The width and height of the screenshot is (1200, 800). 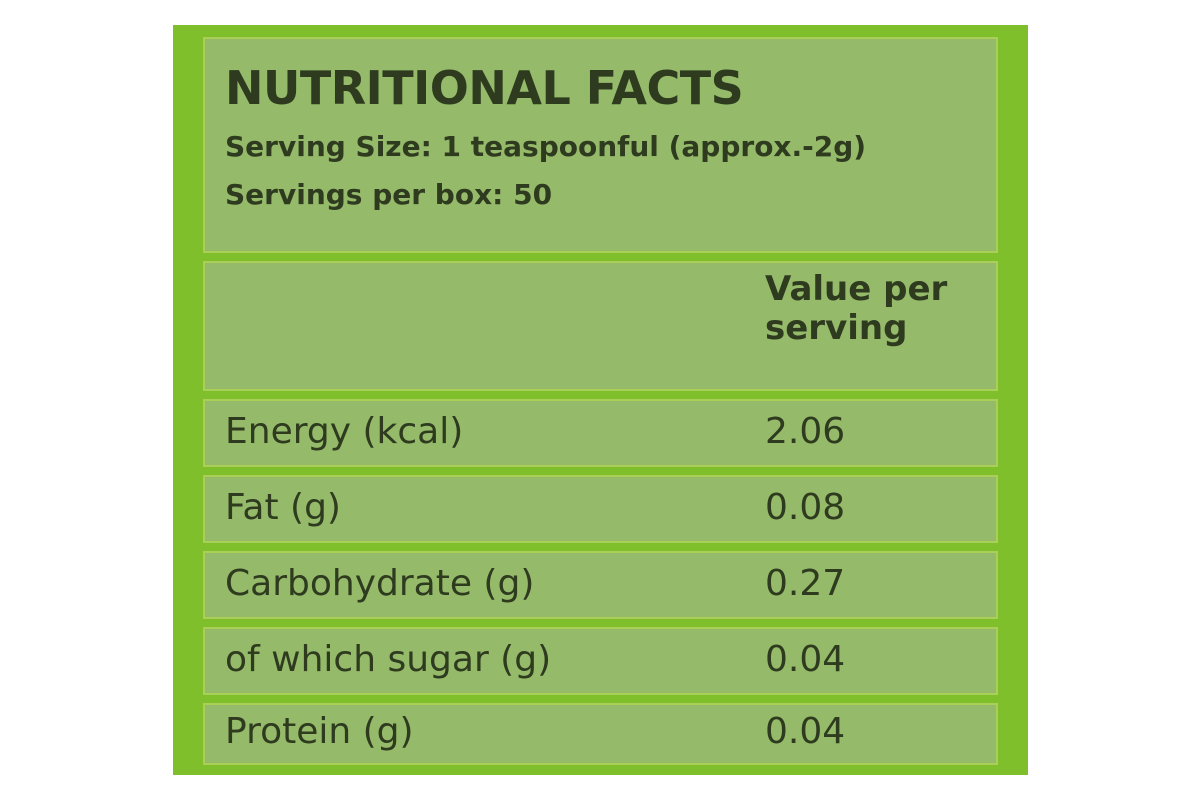 What do you see at coordinates (805, 583) in the screenshot?
I see `nutrient-value: 0.27` at bounding box center [805, 583].